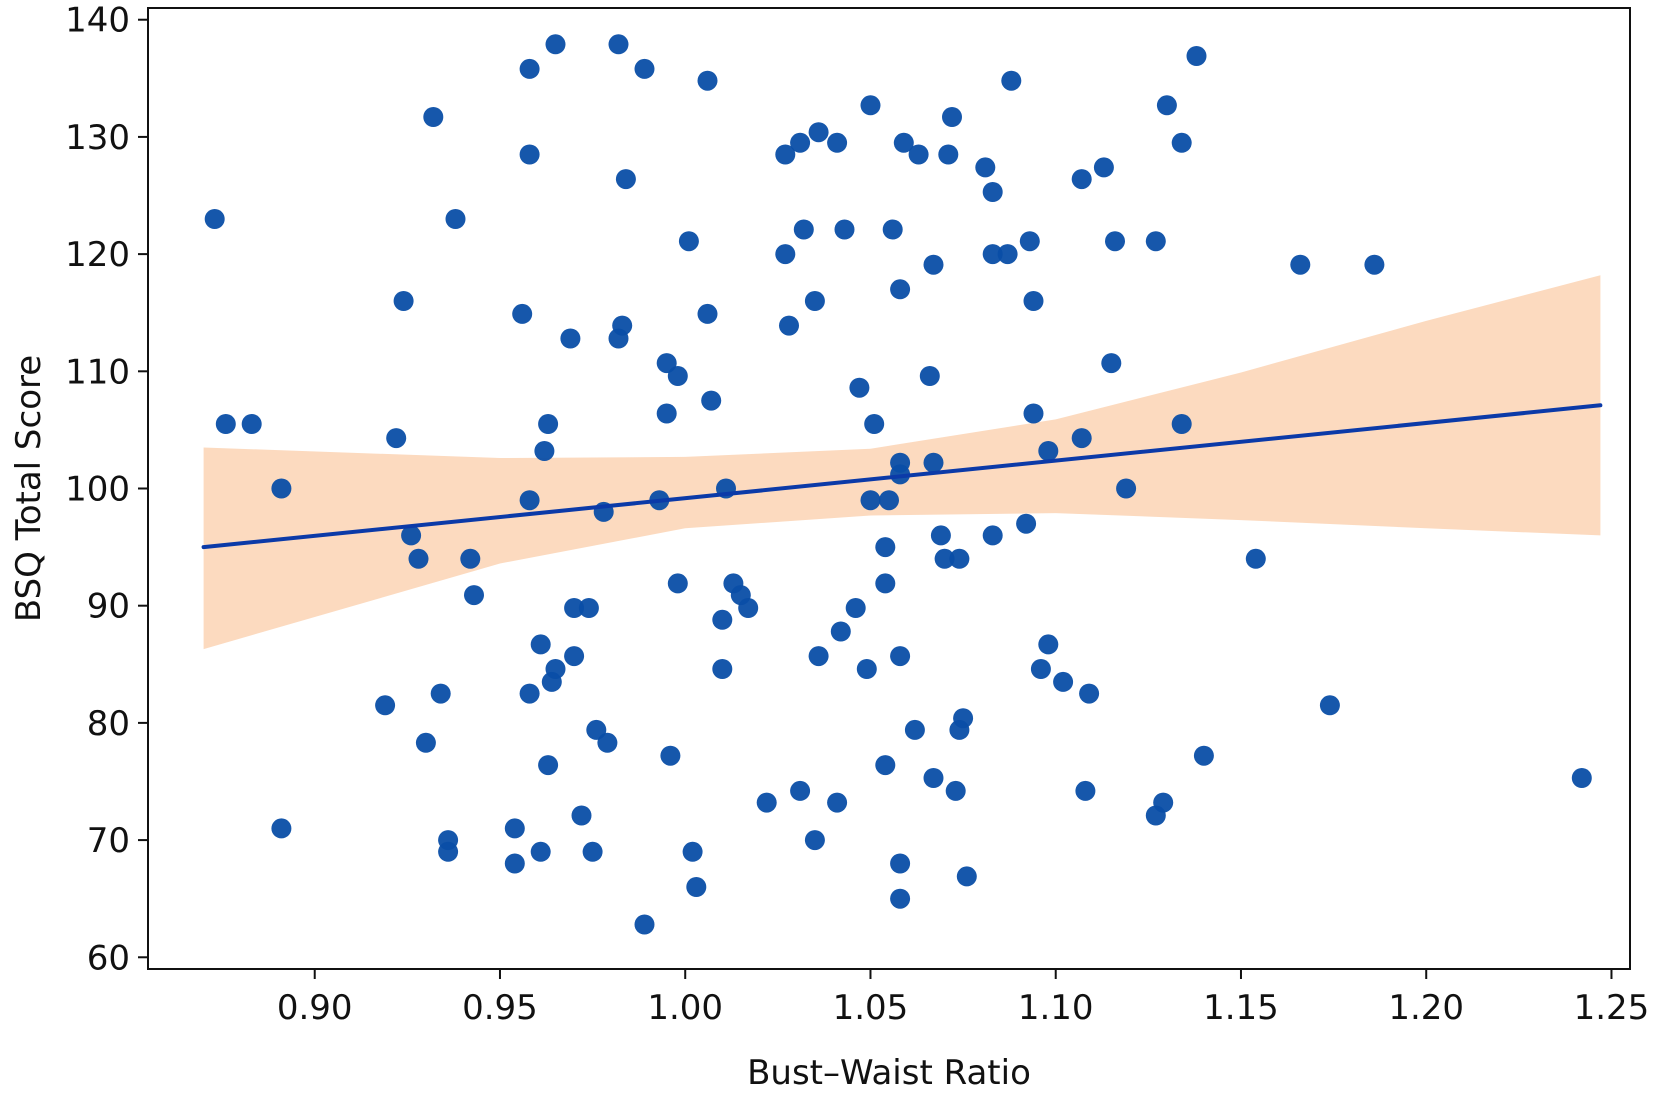  I want to click on regression-line, so click(902, 476).